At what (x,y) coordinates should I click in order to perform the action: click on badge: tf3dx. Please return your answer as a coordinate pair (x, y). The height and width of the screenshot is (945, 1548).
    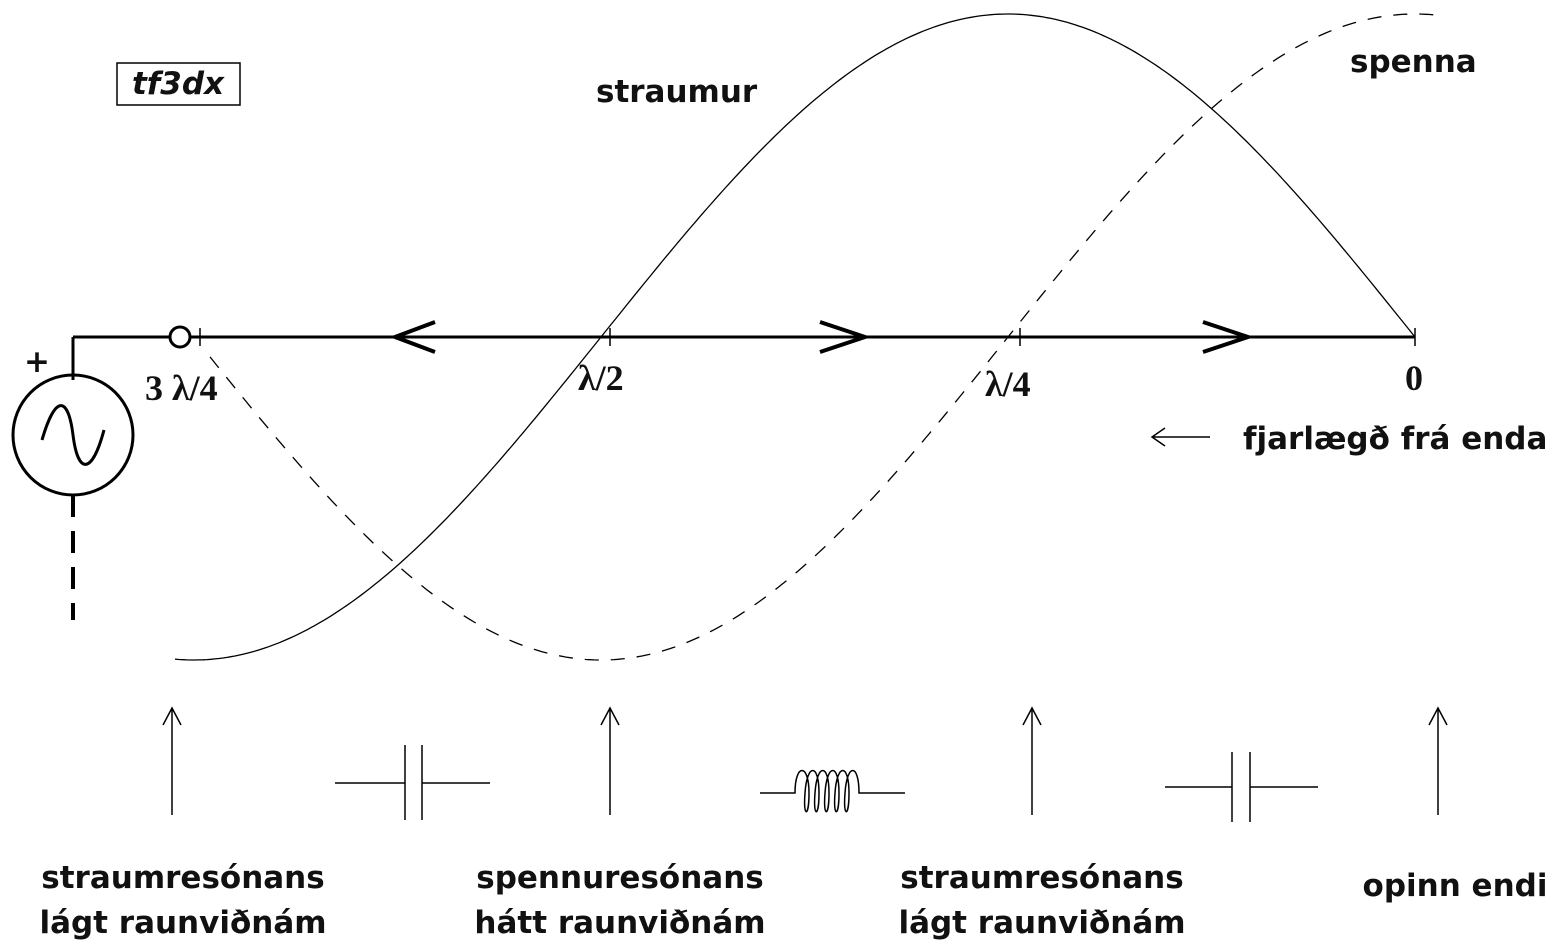
    Looking at the image, I should click on (178, 84).